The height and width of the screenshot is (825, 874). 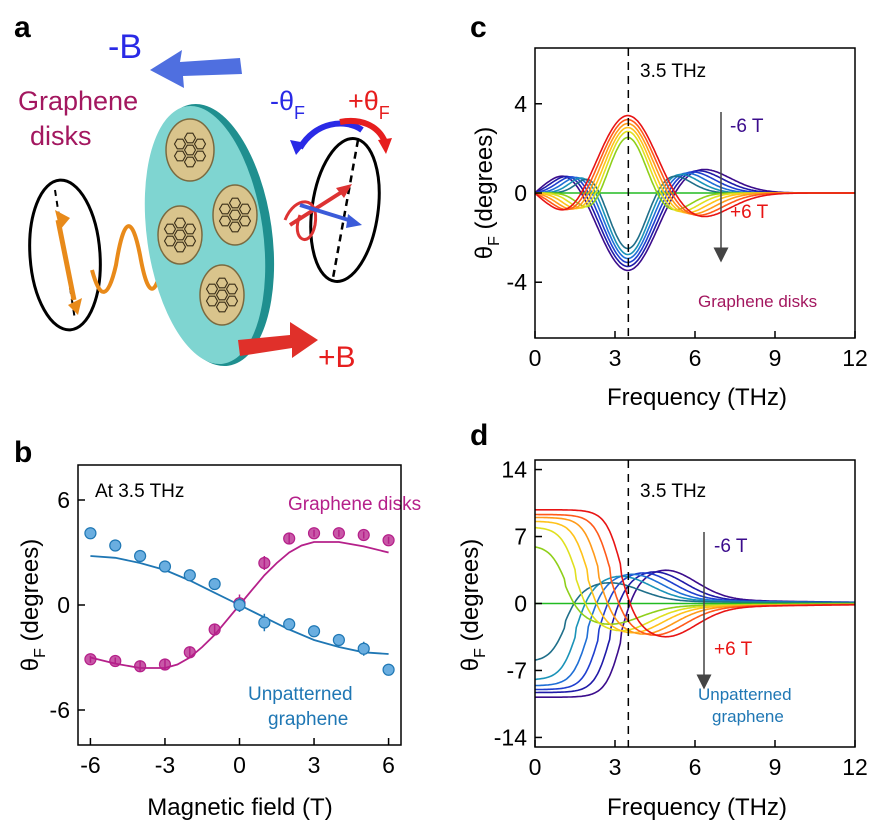 What do you see at coordinates (673, 71) in the screenshot?
I see `c-annotation-frequency: 3.5 THz` at bounding box center [673, 71].